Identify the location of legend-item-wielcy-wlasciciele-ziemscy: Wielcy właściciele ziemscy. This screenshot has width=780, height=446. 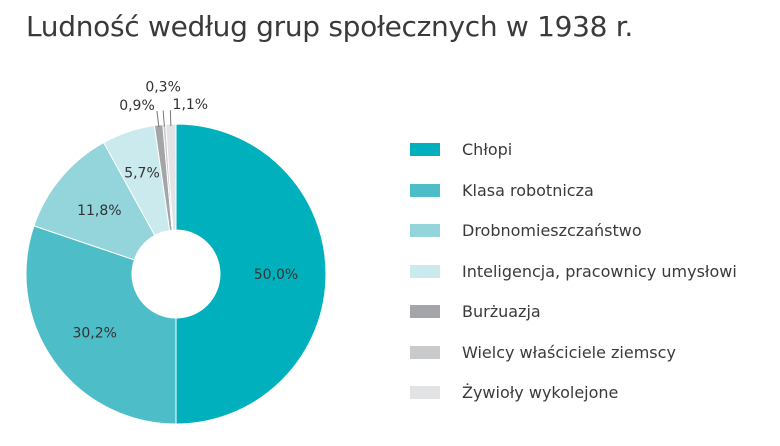
(543, 352).